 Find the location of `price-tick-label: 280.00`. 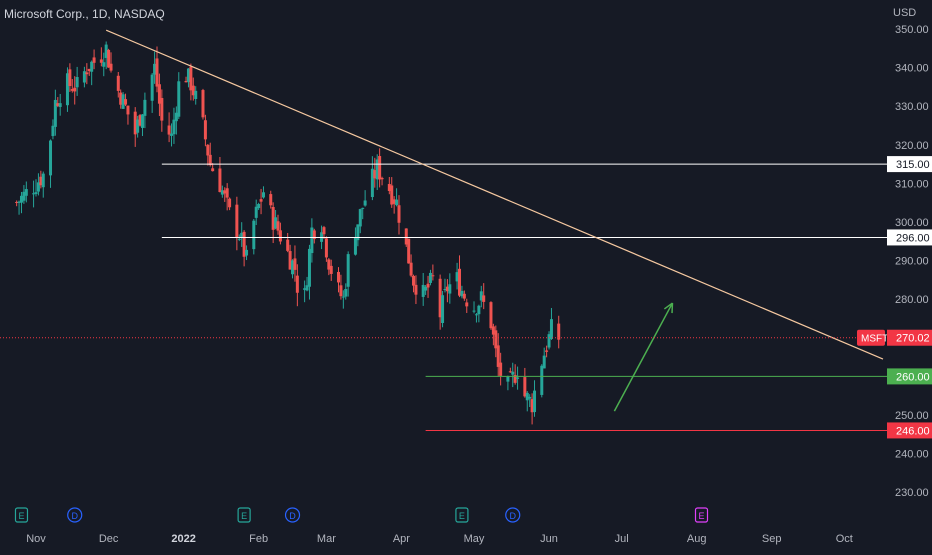

price-tick-label: 280.00 is located at coordinates (912, 300).